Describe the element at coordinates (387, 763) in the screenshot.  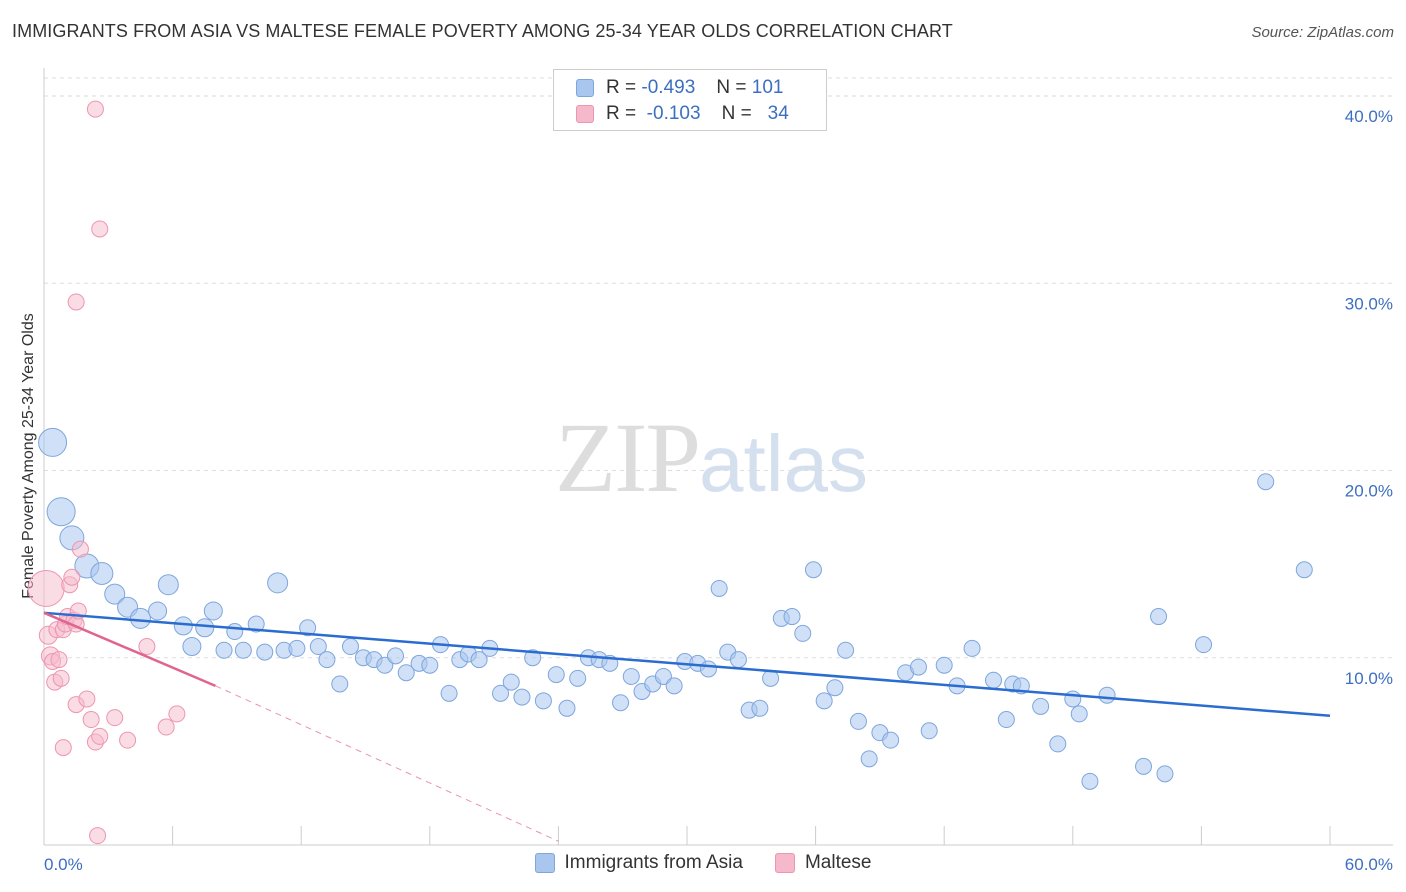
I see `maltese-trend-extension` at that location.